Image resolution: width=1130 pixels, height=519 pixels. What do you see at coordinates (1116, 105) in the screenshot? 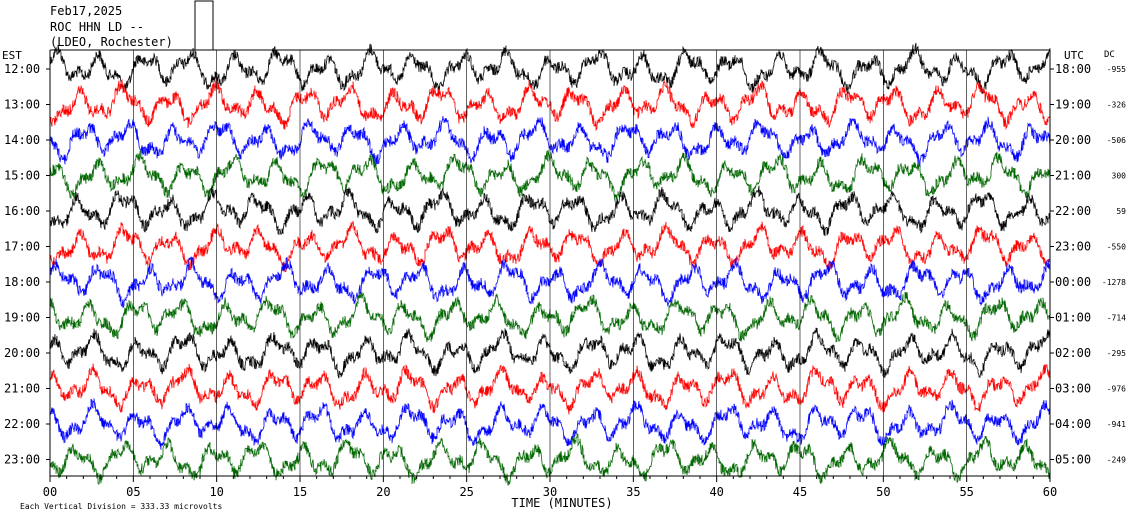
I see `row-dc-offset: -326` at bounding box center [1116, 105].